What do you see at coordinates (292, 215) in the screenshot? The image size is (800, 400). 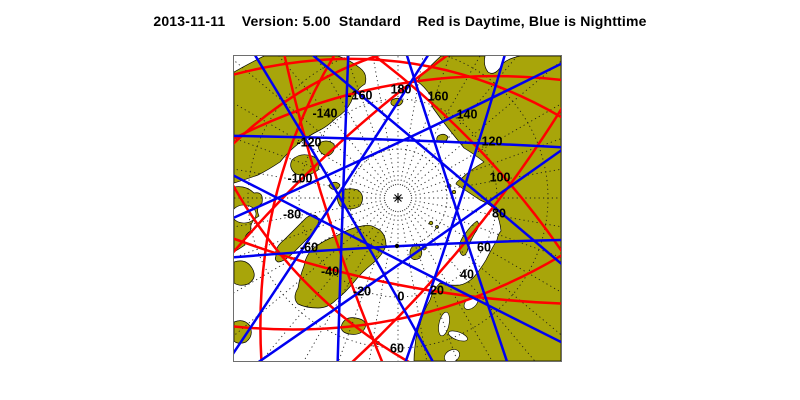 I see `longitude-label: -80` at bounding box center [292, 215].